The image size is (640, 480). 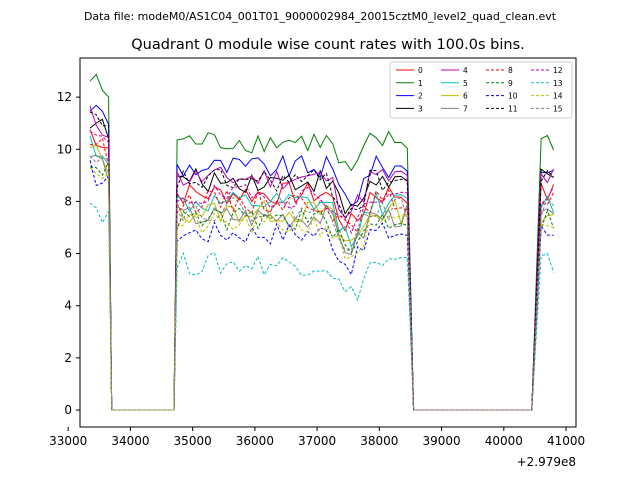 I want to click on legend-label-2: 2, so click(x=420, y=96).